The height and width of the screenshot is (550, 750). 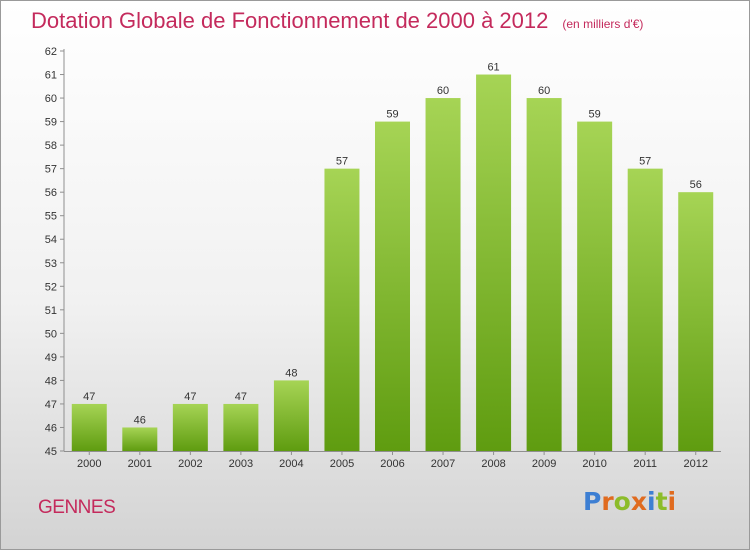 I want to click on x-tick-label: 2007, so click(x=443, y=464).